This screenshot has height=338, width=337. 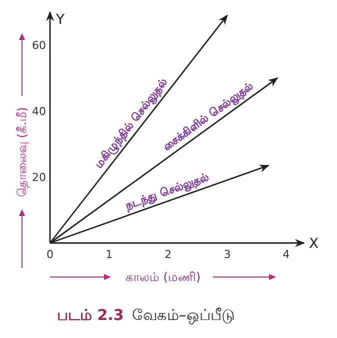 What do you see at coordinates (60, 20) in the screenshot?
I see `annotation: Y` at bounding box center [60, 20].